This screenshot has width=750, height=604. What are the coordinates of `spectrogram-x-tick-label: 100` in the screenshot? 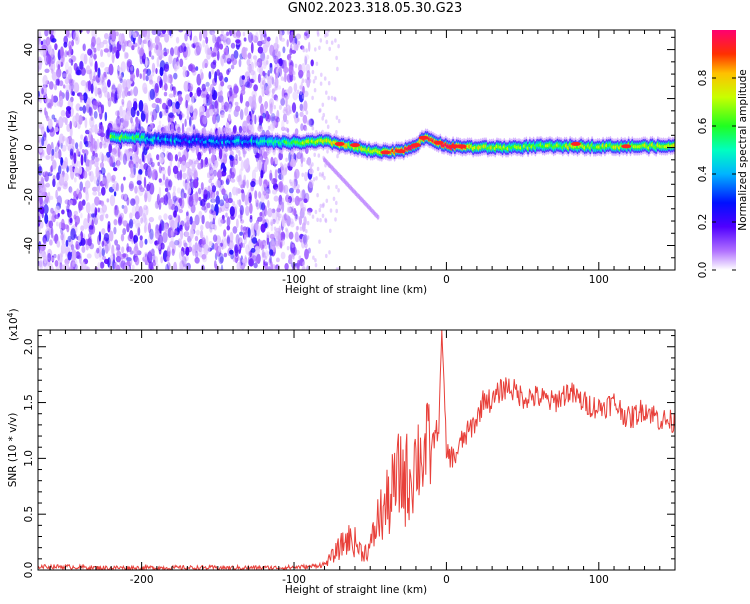 It's located at (599, 280).